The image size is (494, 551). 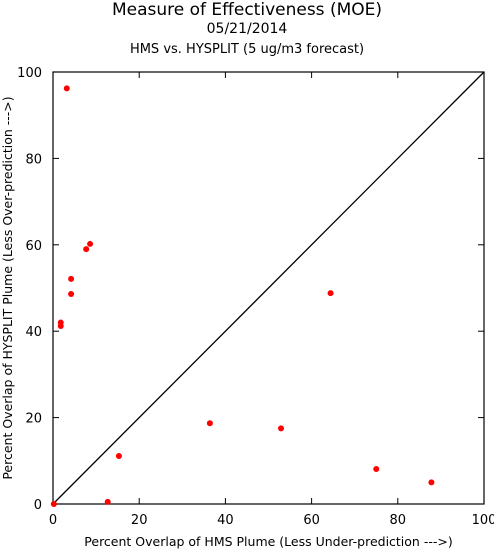 What do you see at coordinates (33, 332) in the screenshot?
I see `y-tick-label: 40` at bounding box center [33, 332].